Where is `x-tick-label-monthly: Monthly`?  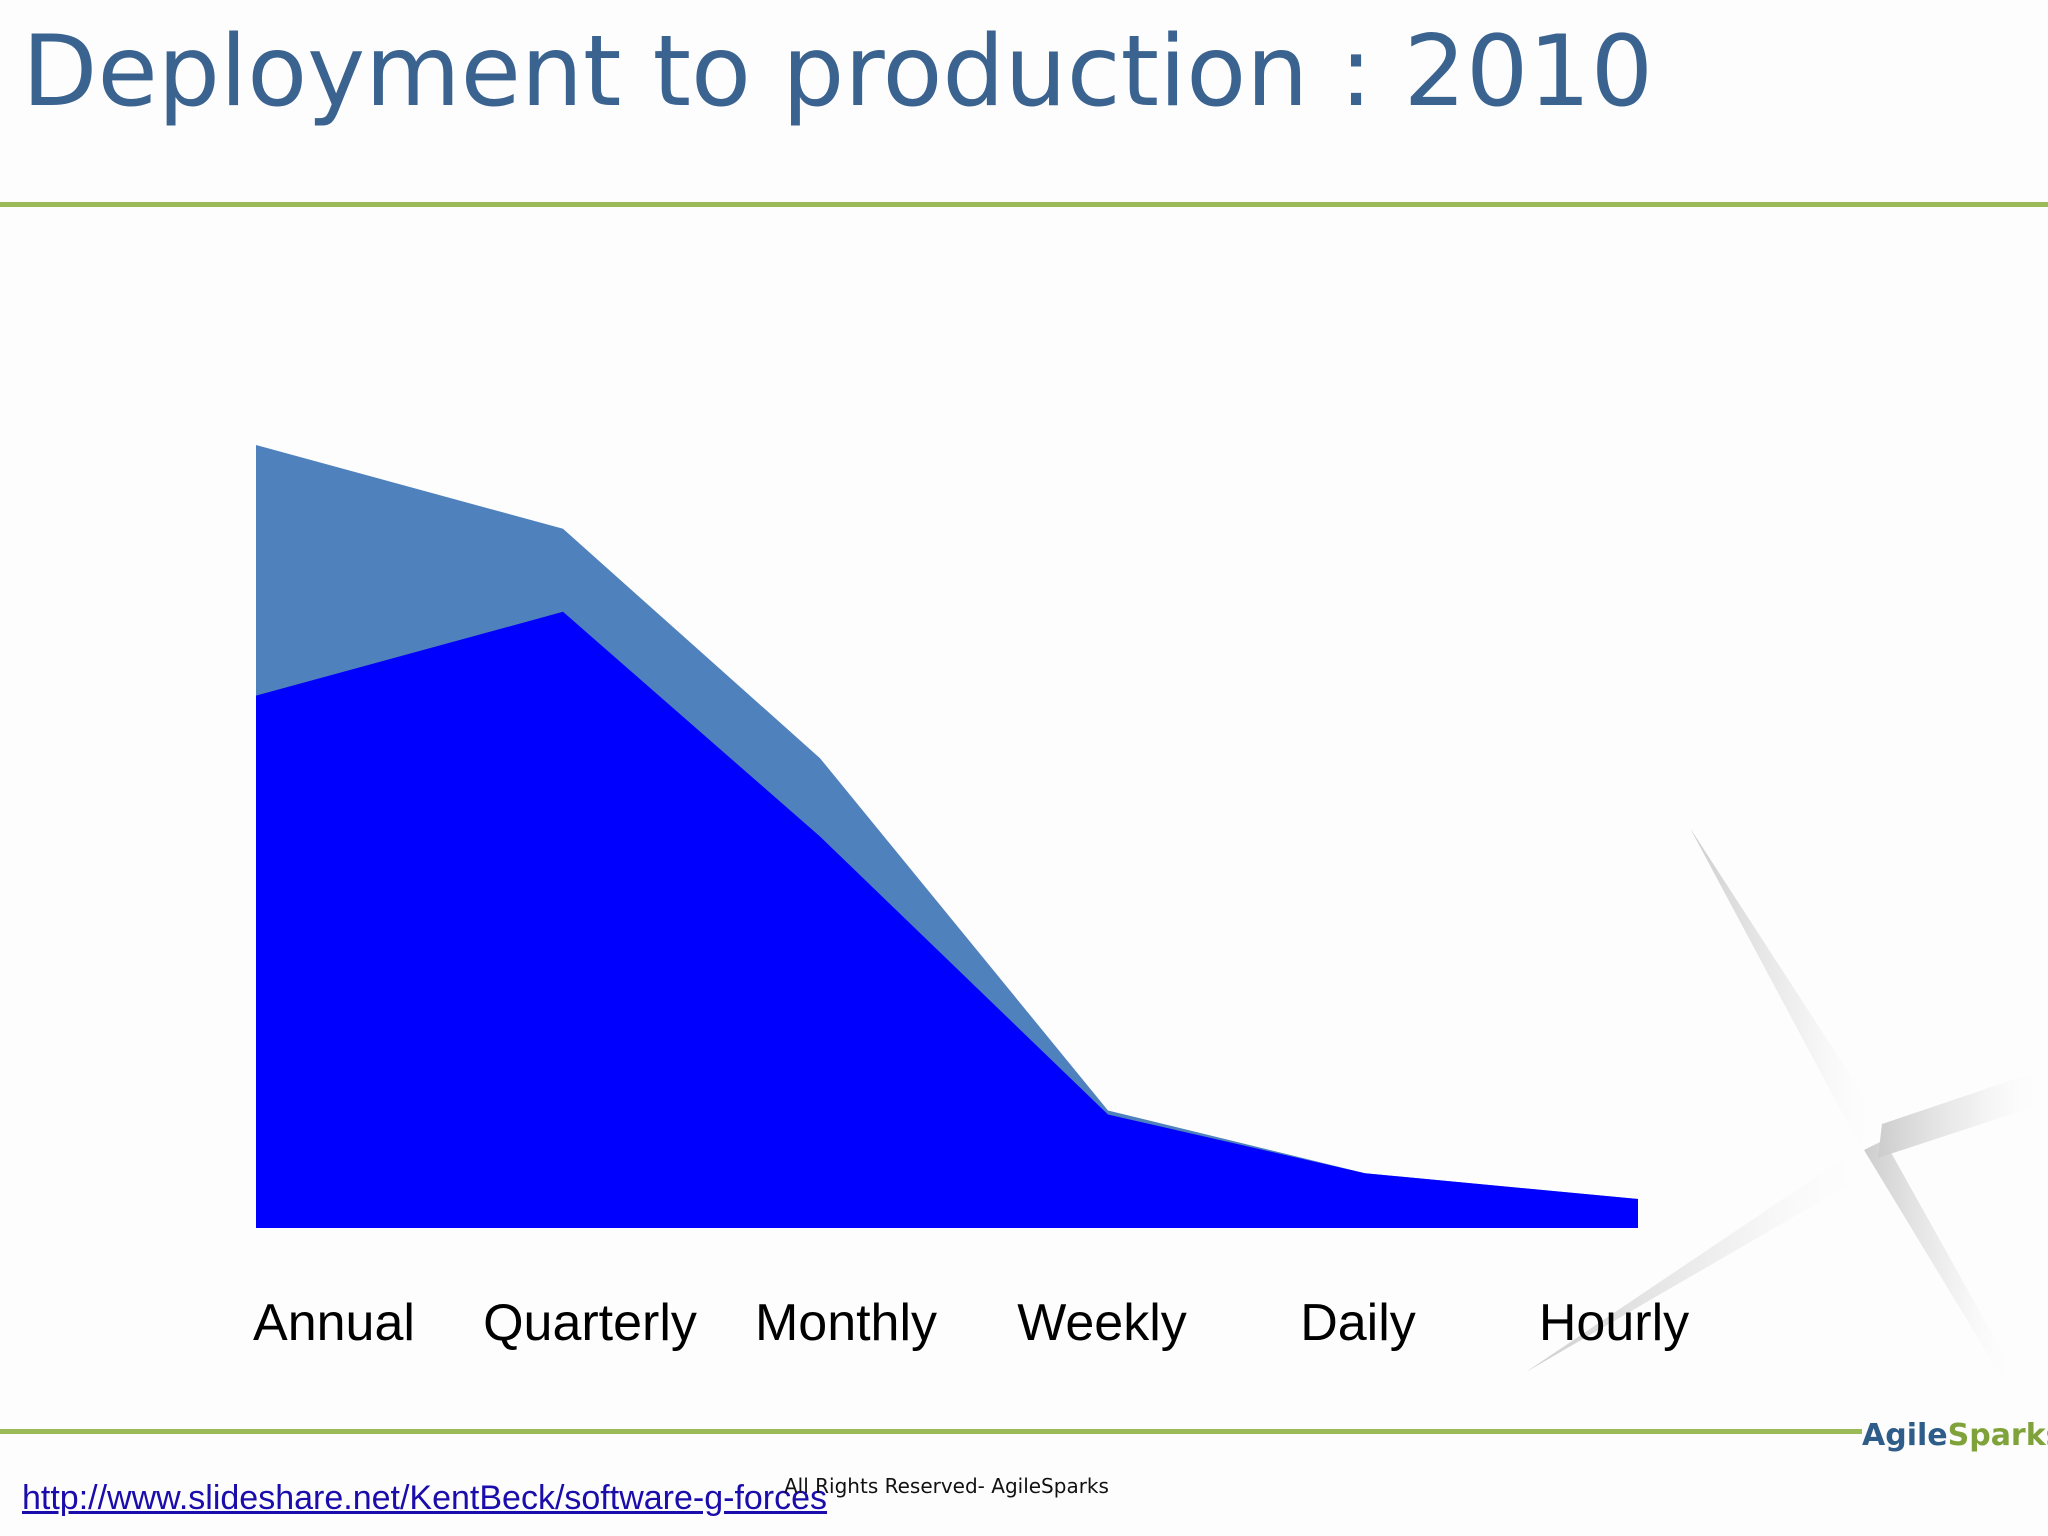
x-tick-label-monthly: Monthly is located at coordinates (846, 1323).